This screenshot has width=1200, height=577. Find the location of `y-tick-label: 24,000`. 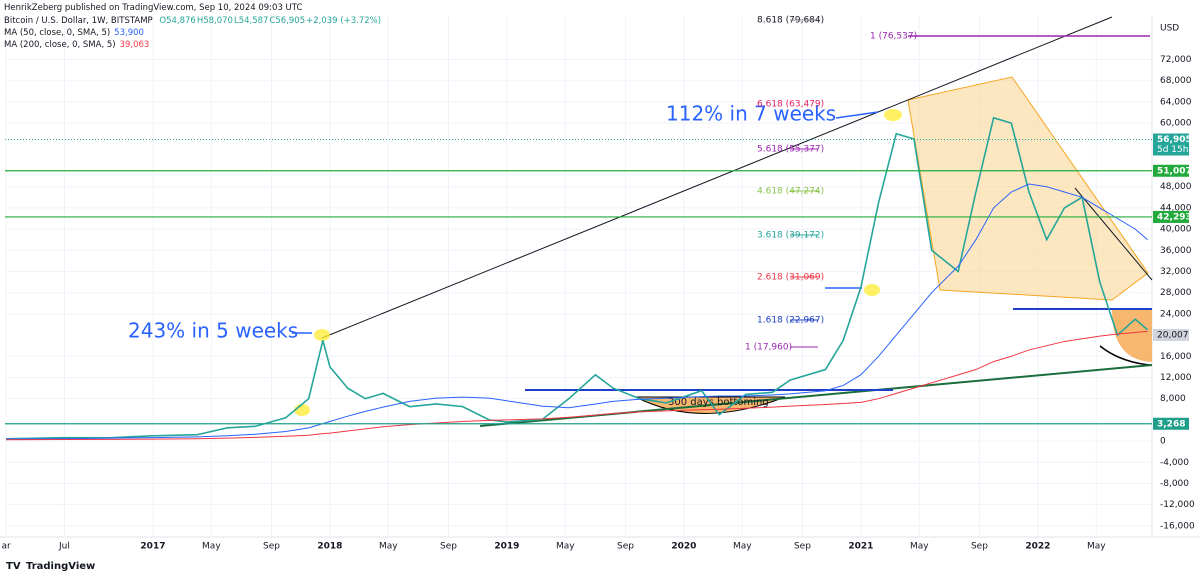

y-tick-label: 24,000 is located at coordinates (1176, 314).